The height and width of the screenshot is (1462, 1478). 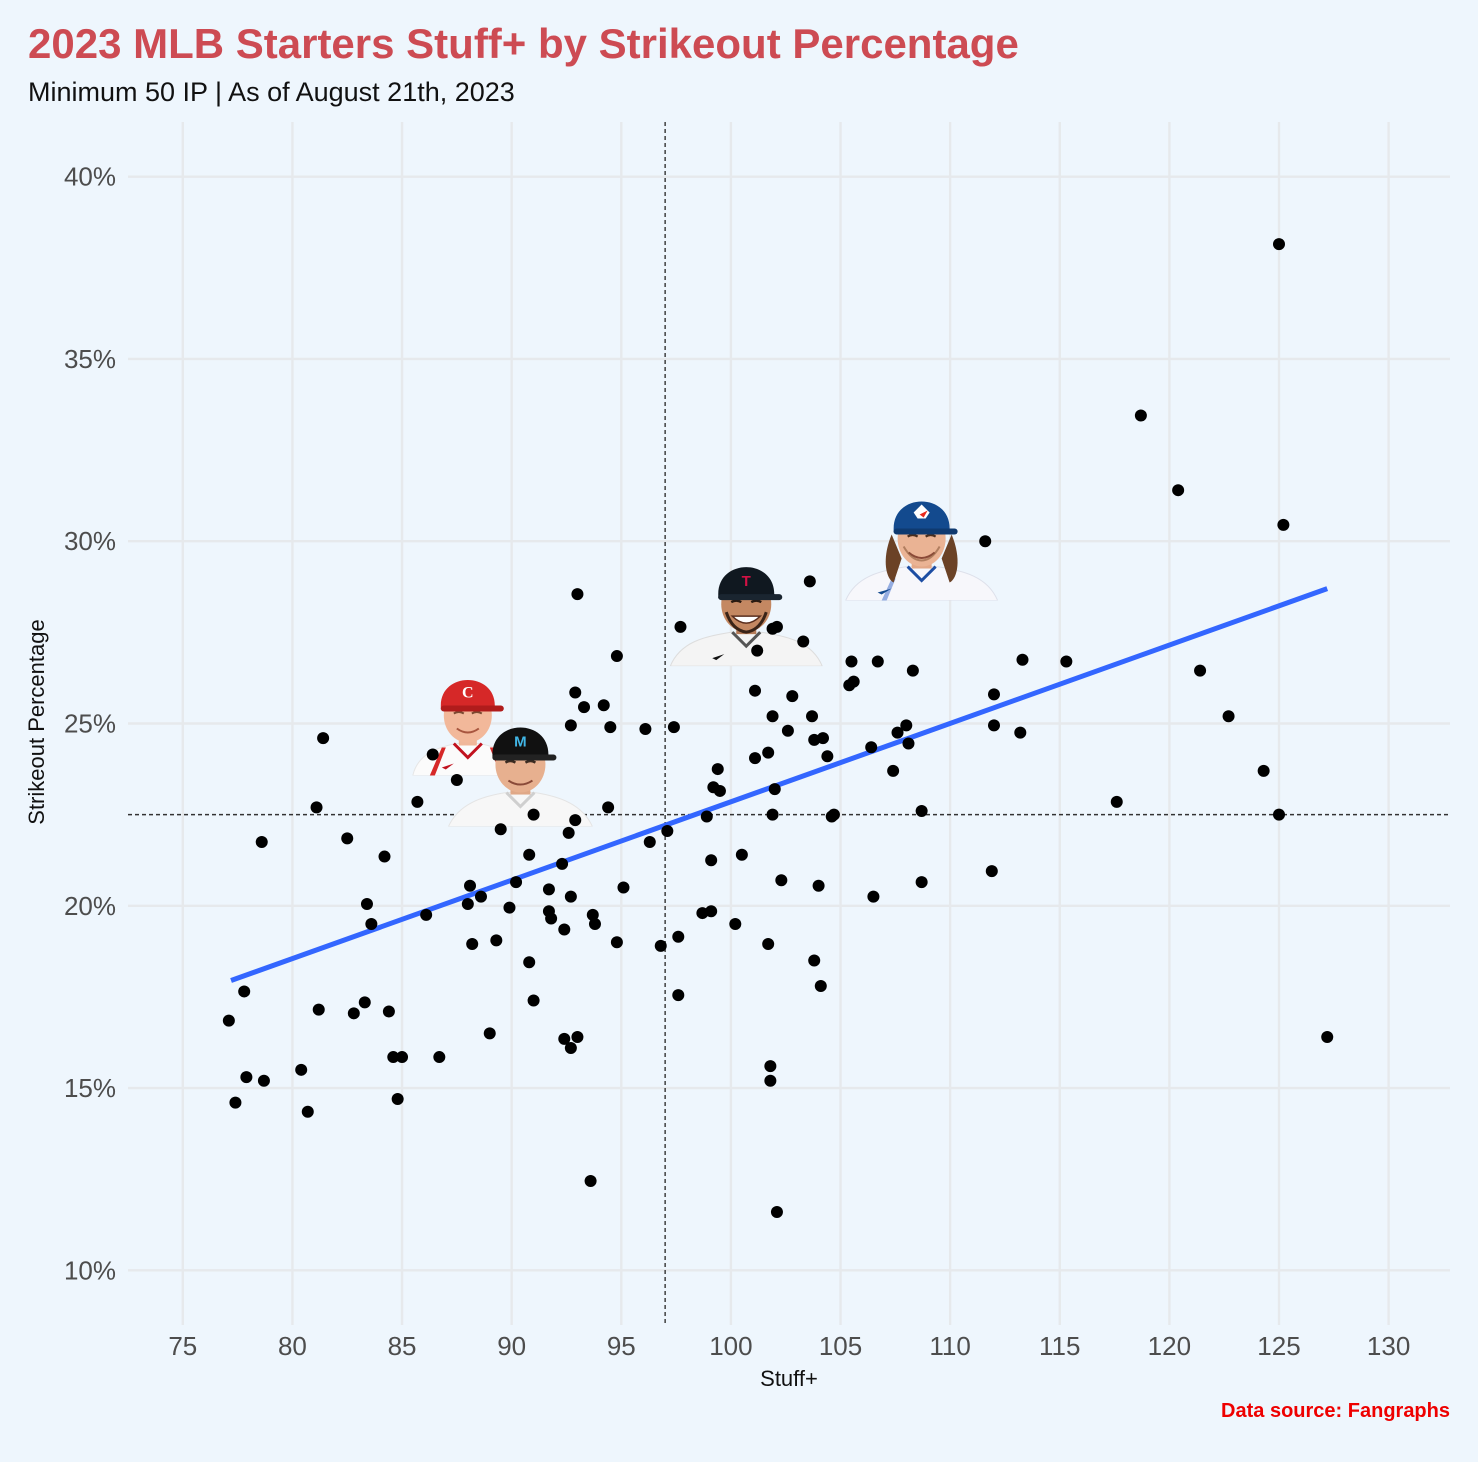 I want to click on x-tick-label: 85, so click(x=402, y=1346).